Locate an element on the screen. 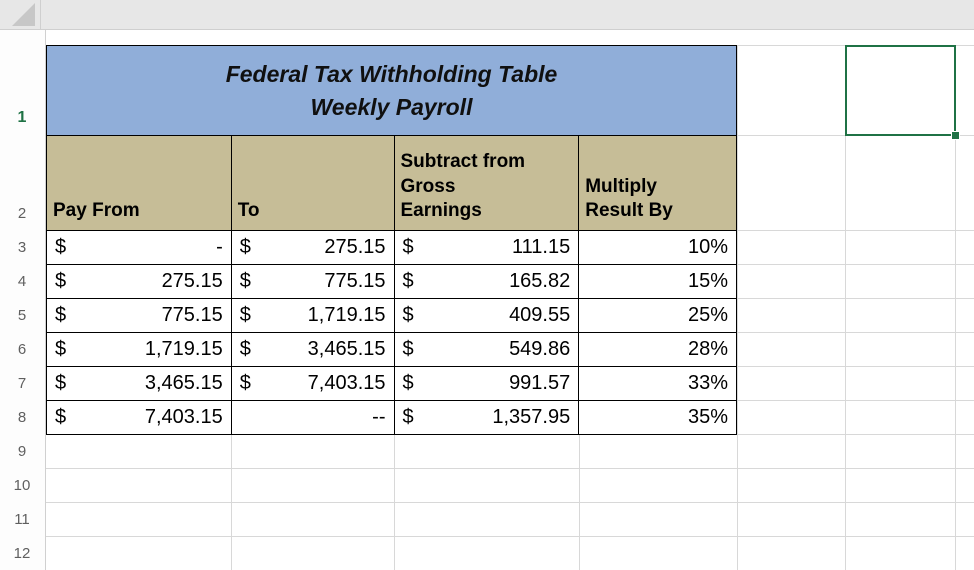 The height and width of the screenshot is (570, 974). to-cell: $3,465.15 is located at coordinates (313, 350).